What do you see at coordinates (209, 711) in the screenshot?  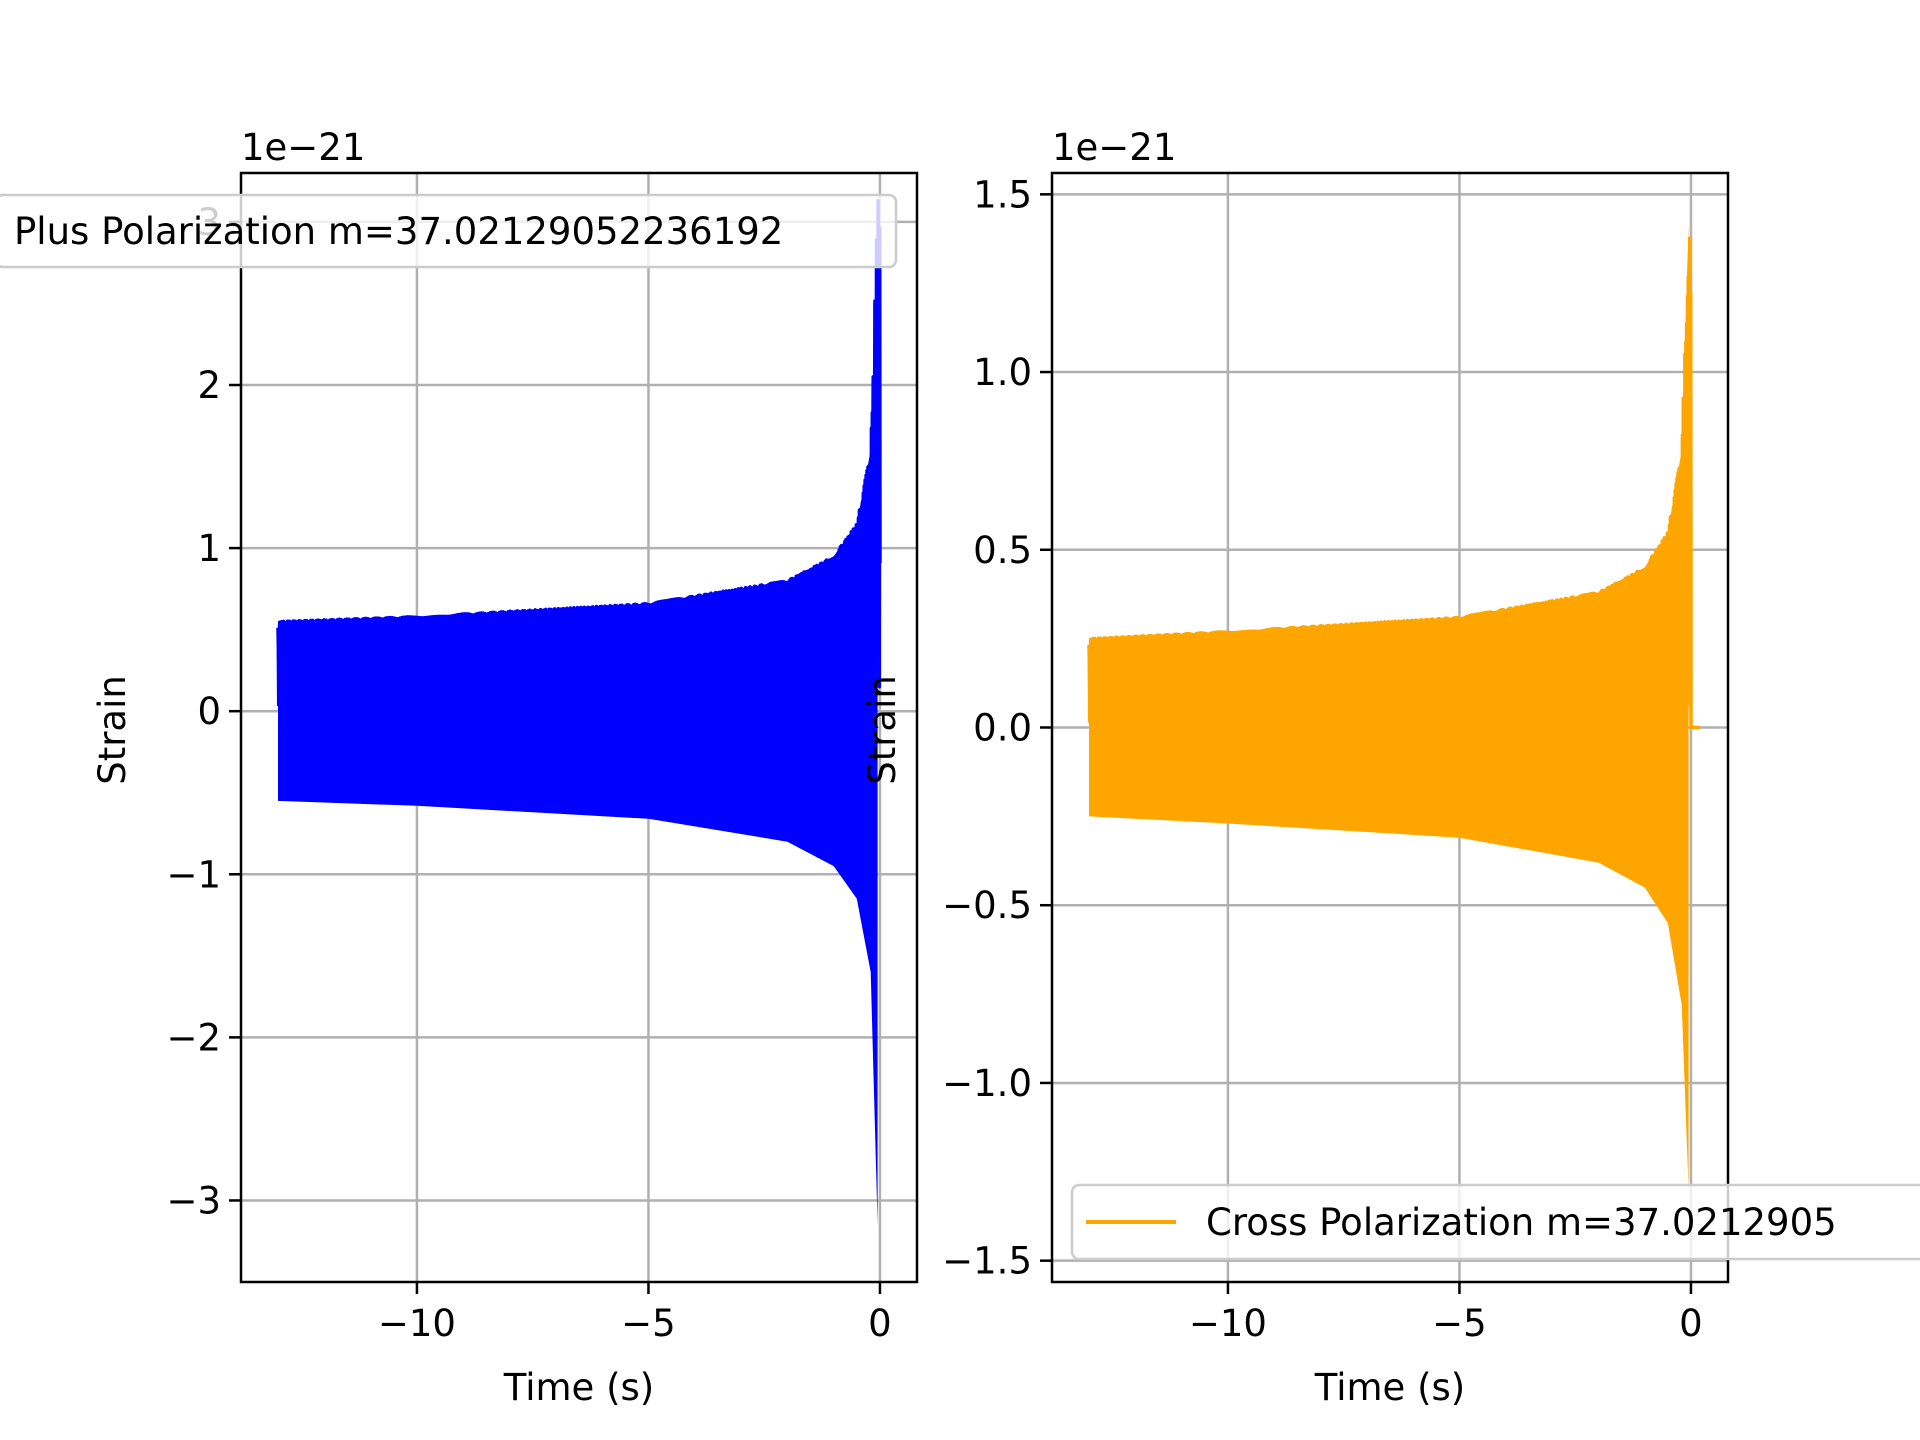 I see `y-tick-label: 0` at bounding box center [209, 711].